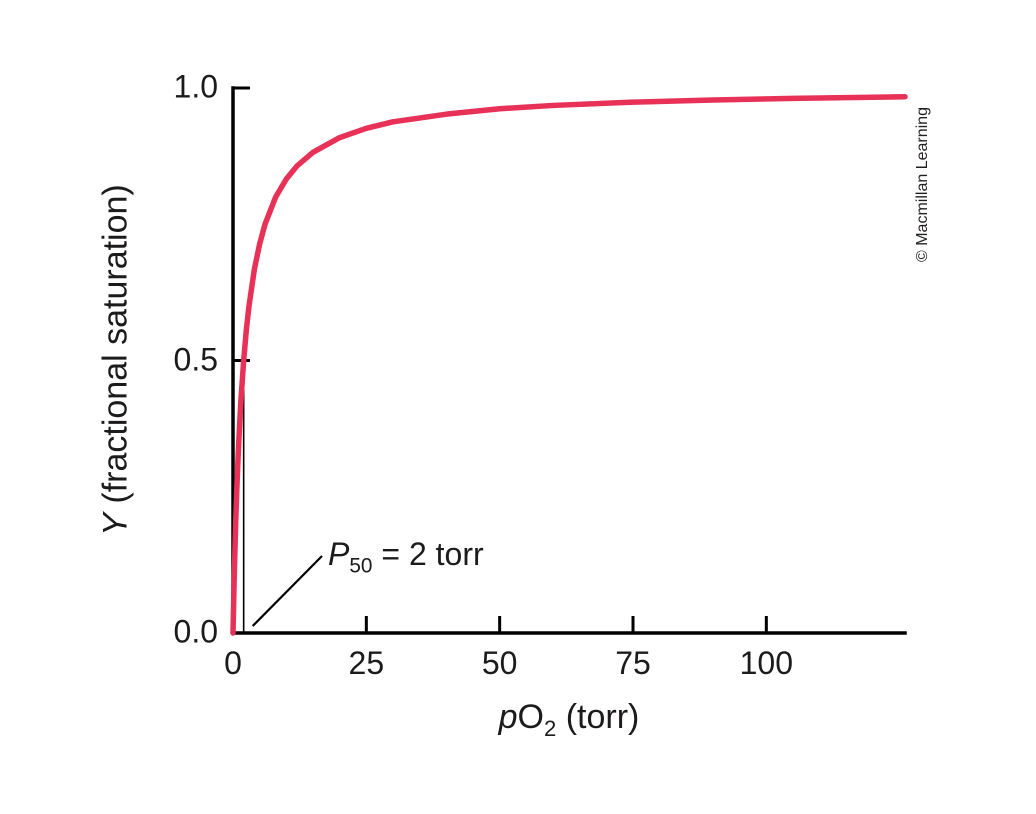 Image resolution: width=1036 pixels, height=814 pixels. What do you see at coordinates (287, 591) in the screenshot?
I see `annotation-pointer-line` at bounding box center [287, 591].